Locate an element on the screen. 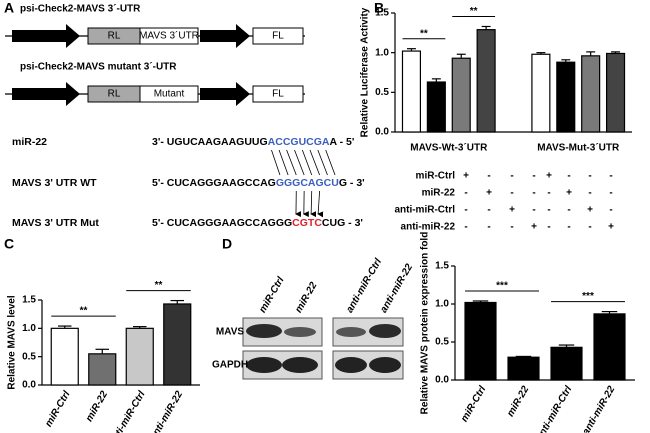 The image size is (650, 433). pairing-lines is located at coordinates (303, 183).